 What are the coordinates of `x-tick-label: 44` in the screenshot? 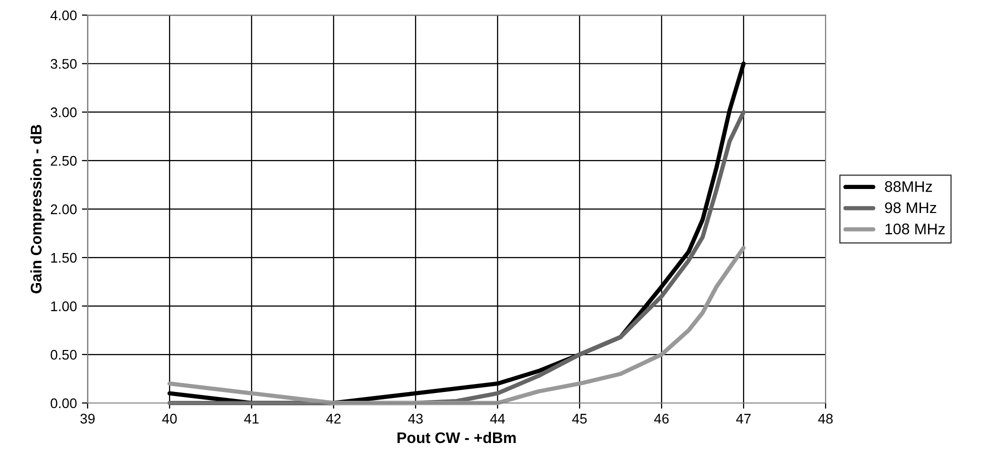 It's located at (497, 419).